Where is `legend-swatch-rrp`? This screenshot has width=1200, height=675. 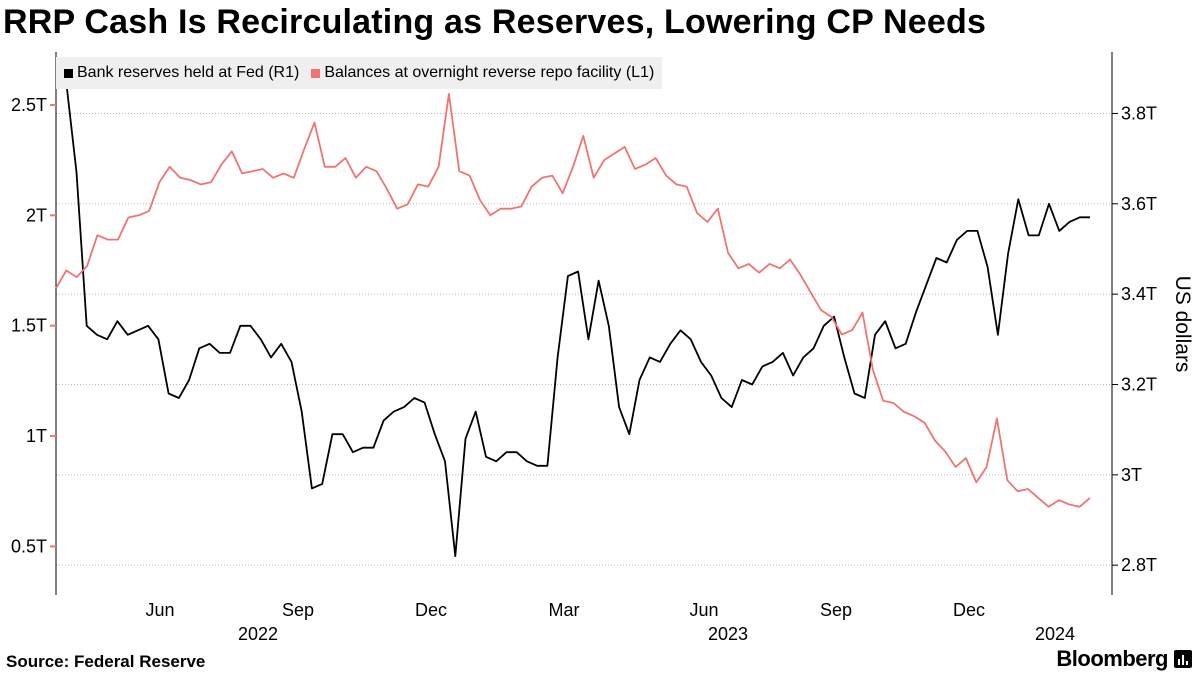
legend-swatch-rrp is located at coordinates (316, 73).